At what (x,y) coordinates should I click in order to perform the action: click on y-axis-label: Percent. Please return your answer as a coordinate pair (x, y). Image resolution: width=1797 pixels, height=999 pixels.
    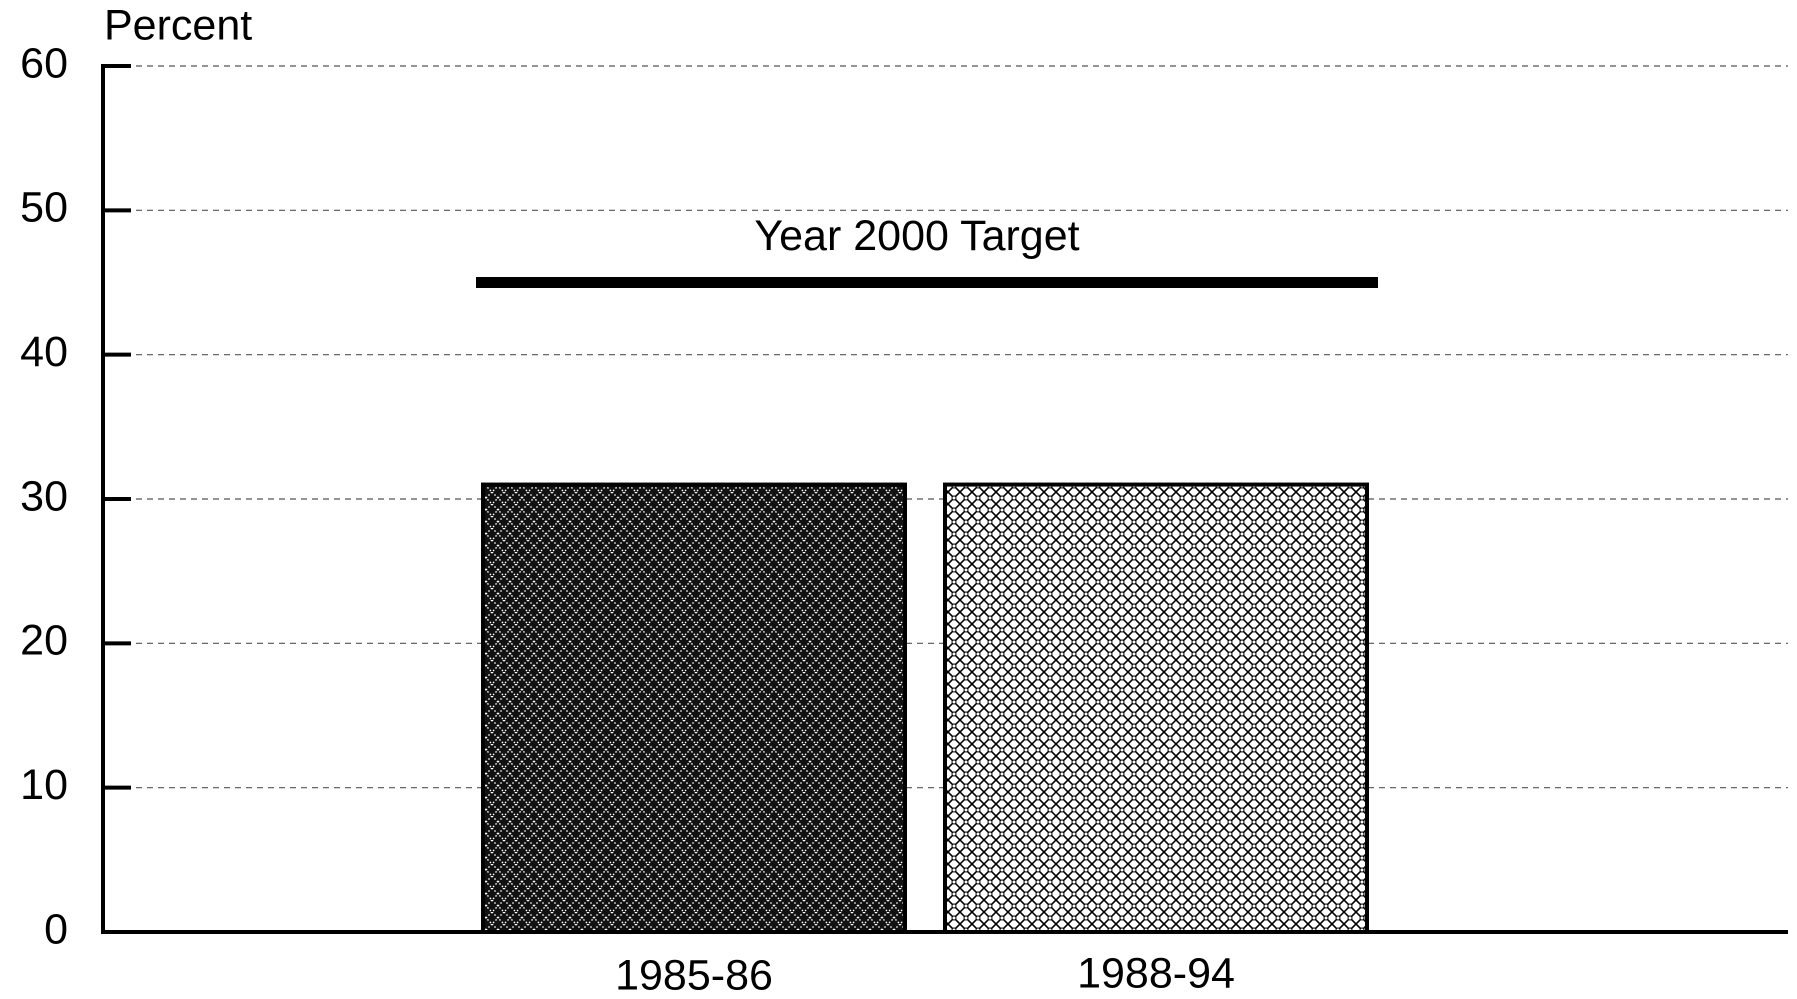
    Looking at the image, I should click on (178, 25).